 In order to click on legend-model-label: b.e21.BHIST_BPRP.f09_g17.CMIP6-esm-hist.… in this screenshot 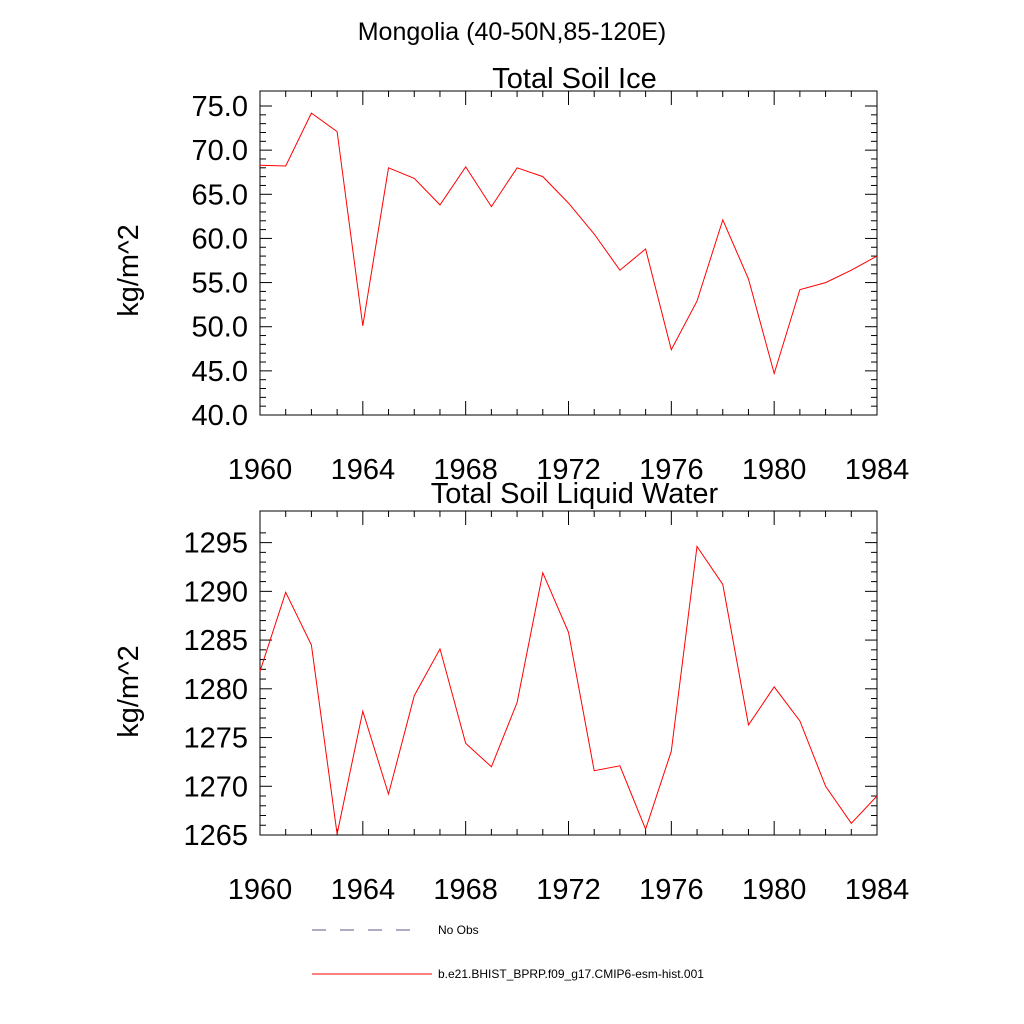, I will do `click(571, 974)`.